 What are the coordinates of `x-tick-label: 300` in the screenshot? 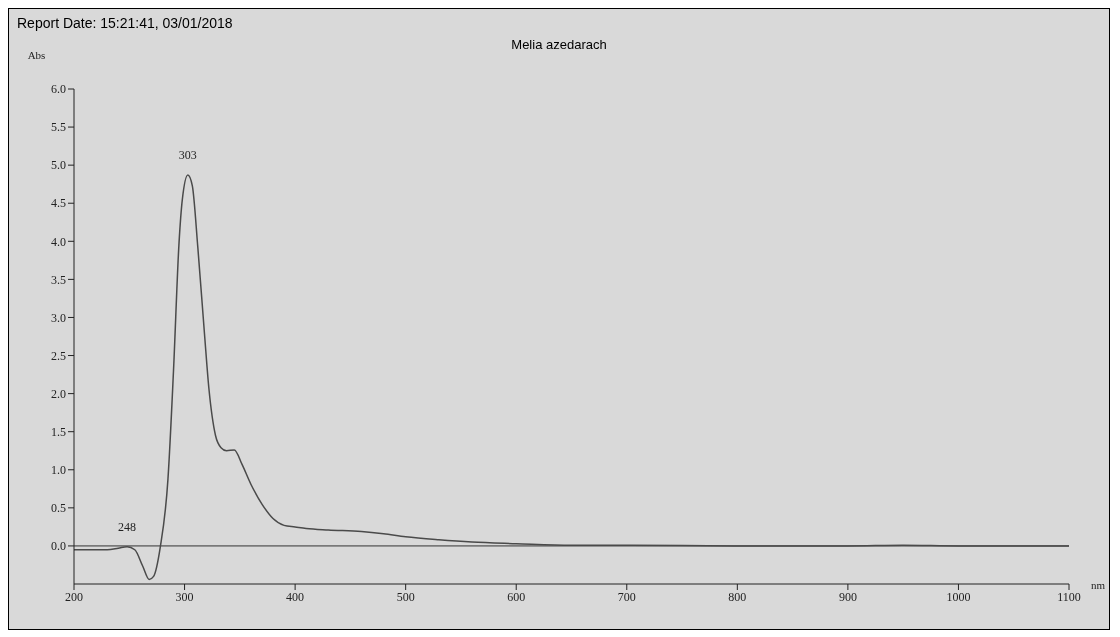 It's located at (184, 596).